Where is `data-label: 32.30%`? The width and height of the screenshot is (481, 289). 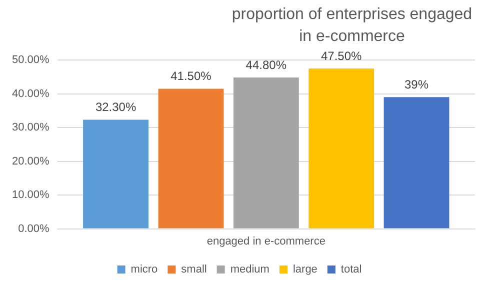
data-label: 32.30% is located at coordinates (115, 107).